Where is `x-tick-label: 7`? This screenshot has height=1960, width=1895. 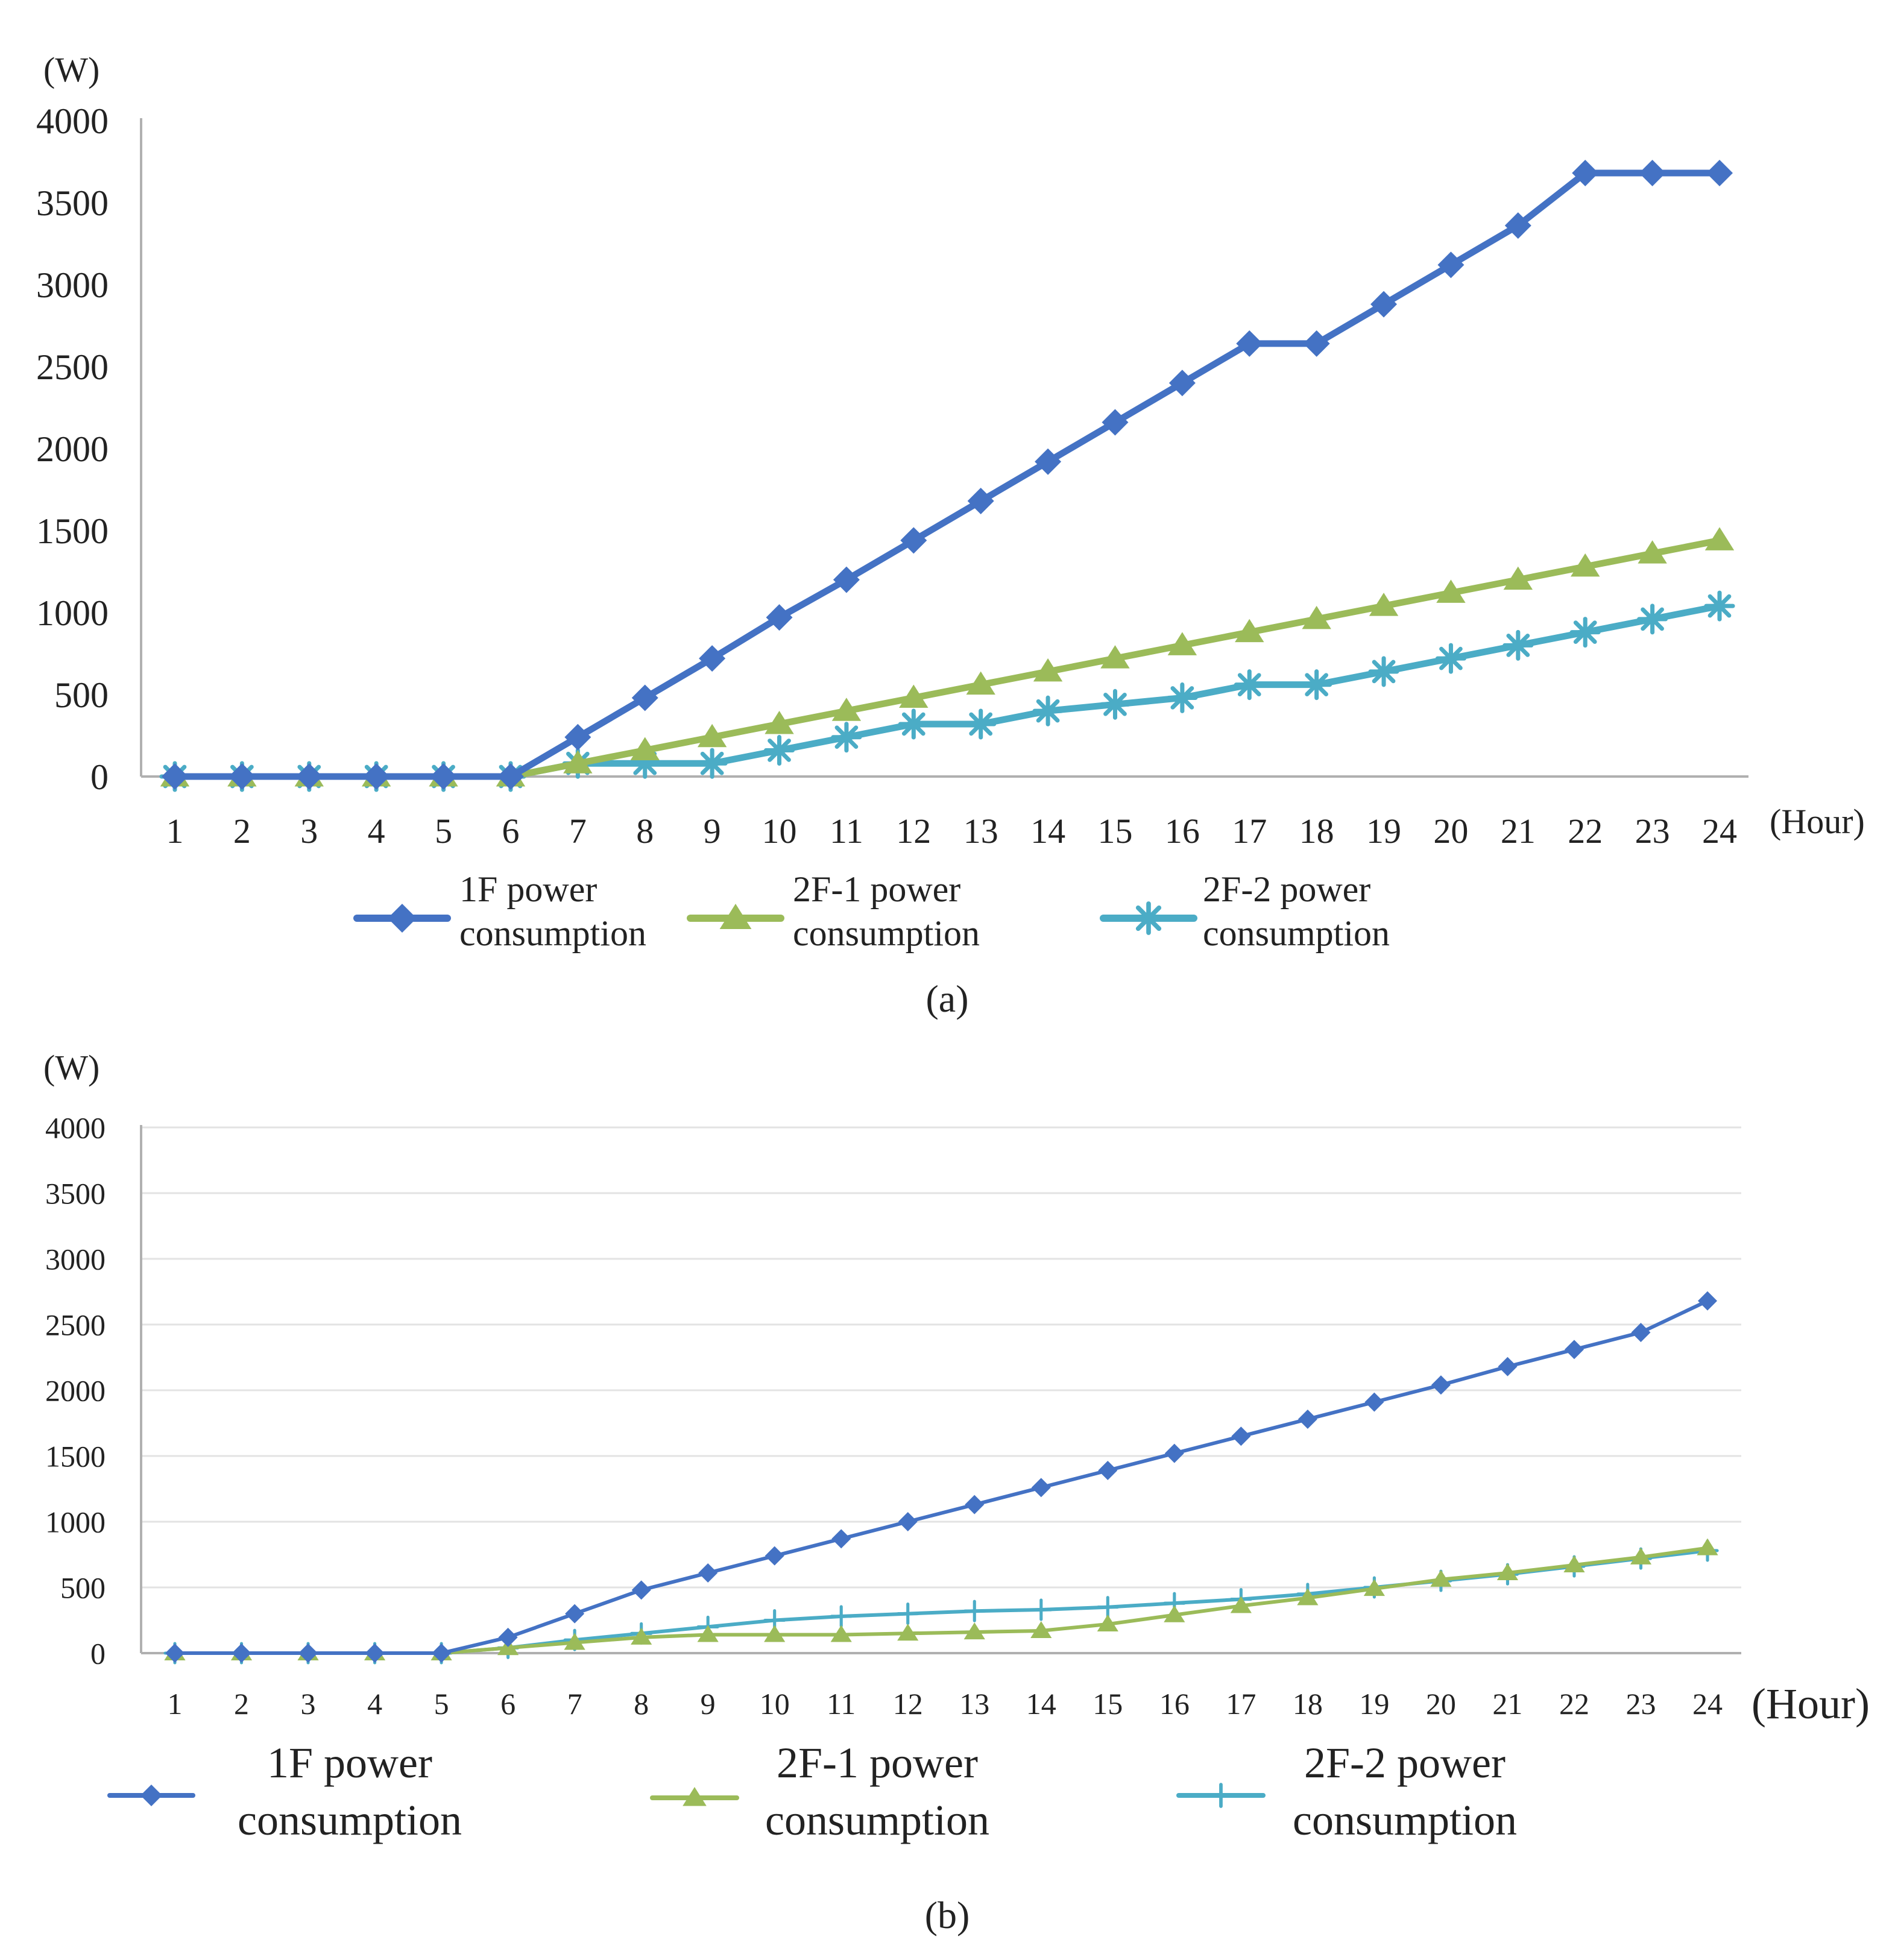
x-tick-label: 7 is located at coordinates (574, 1704).